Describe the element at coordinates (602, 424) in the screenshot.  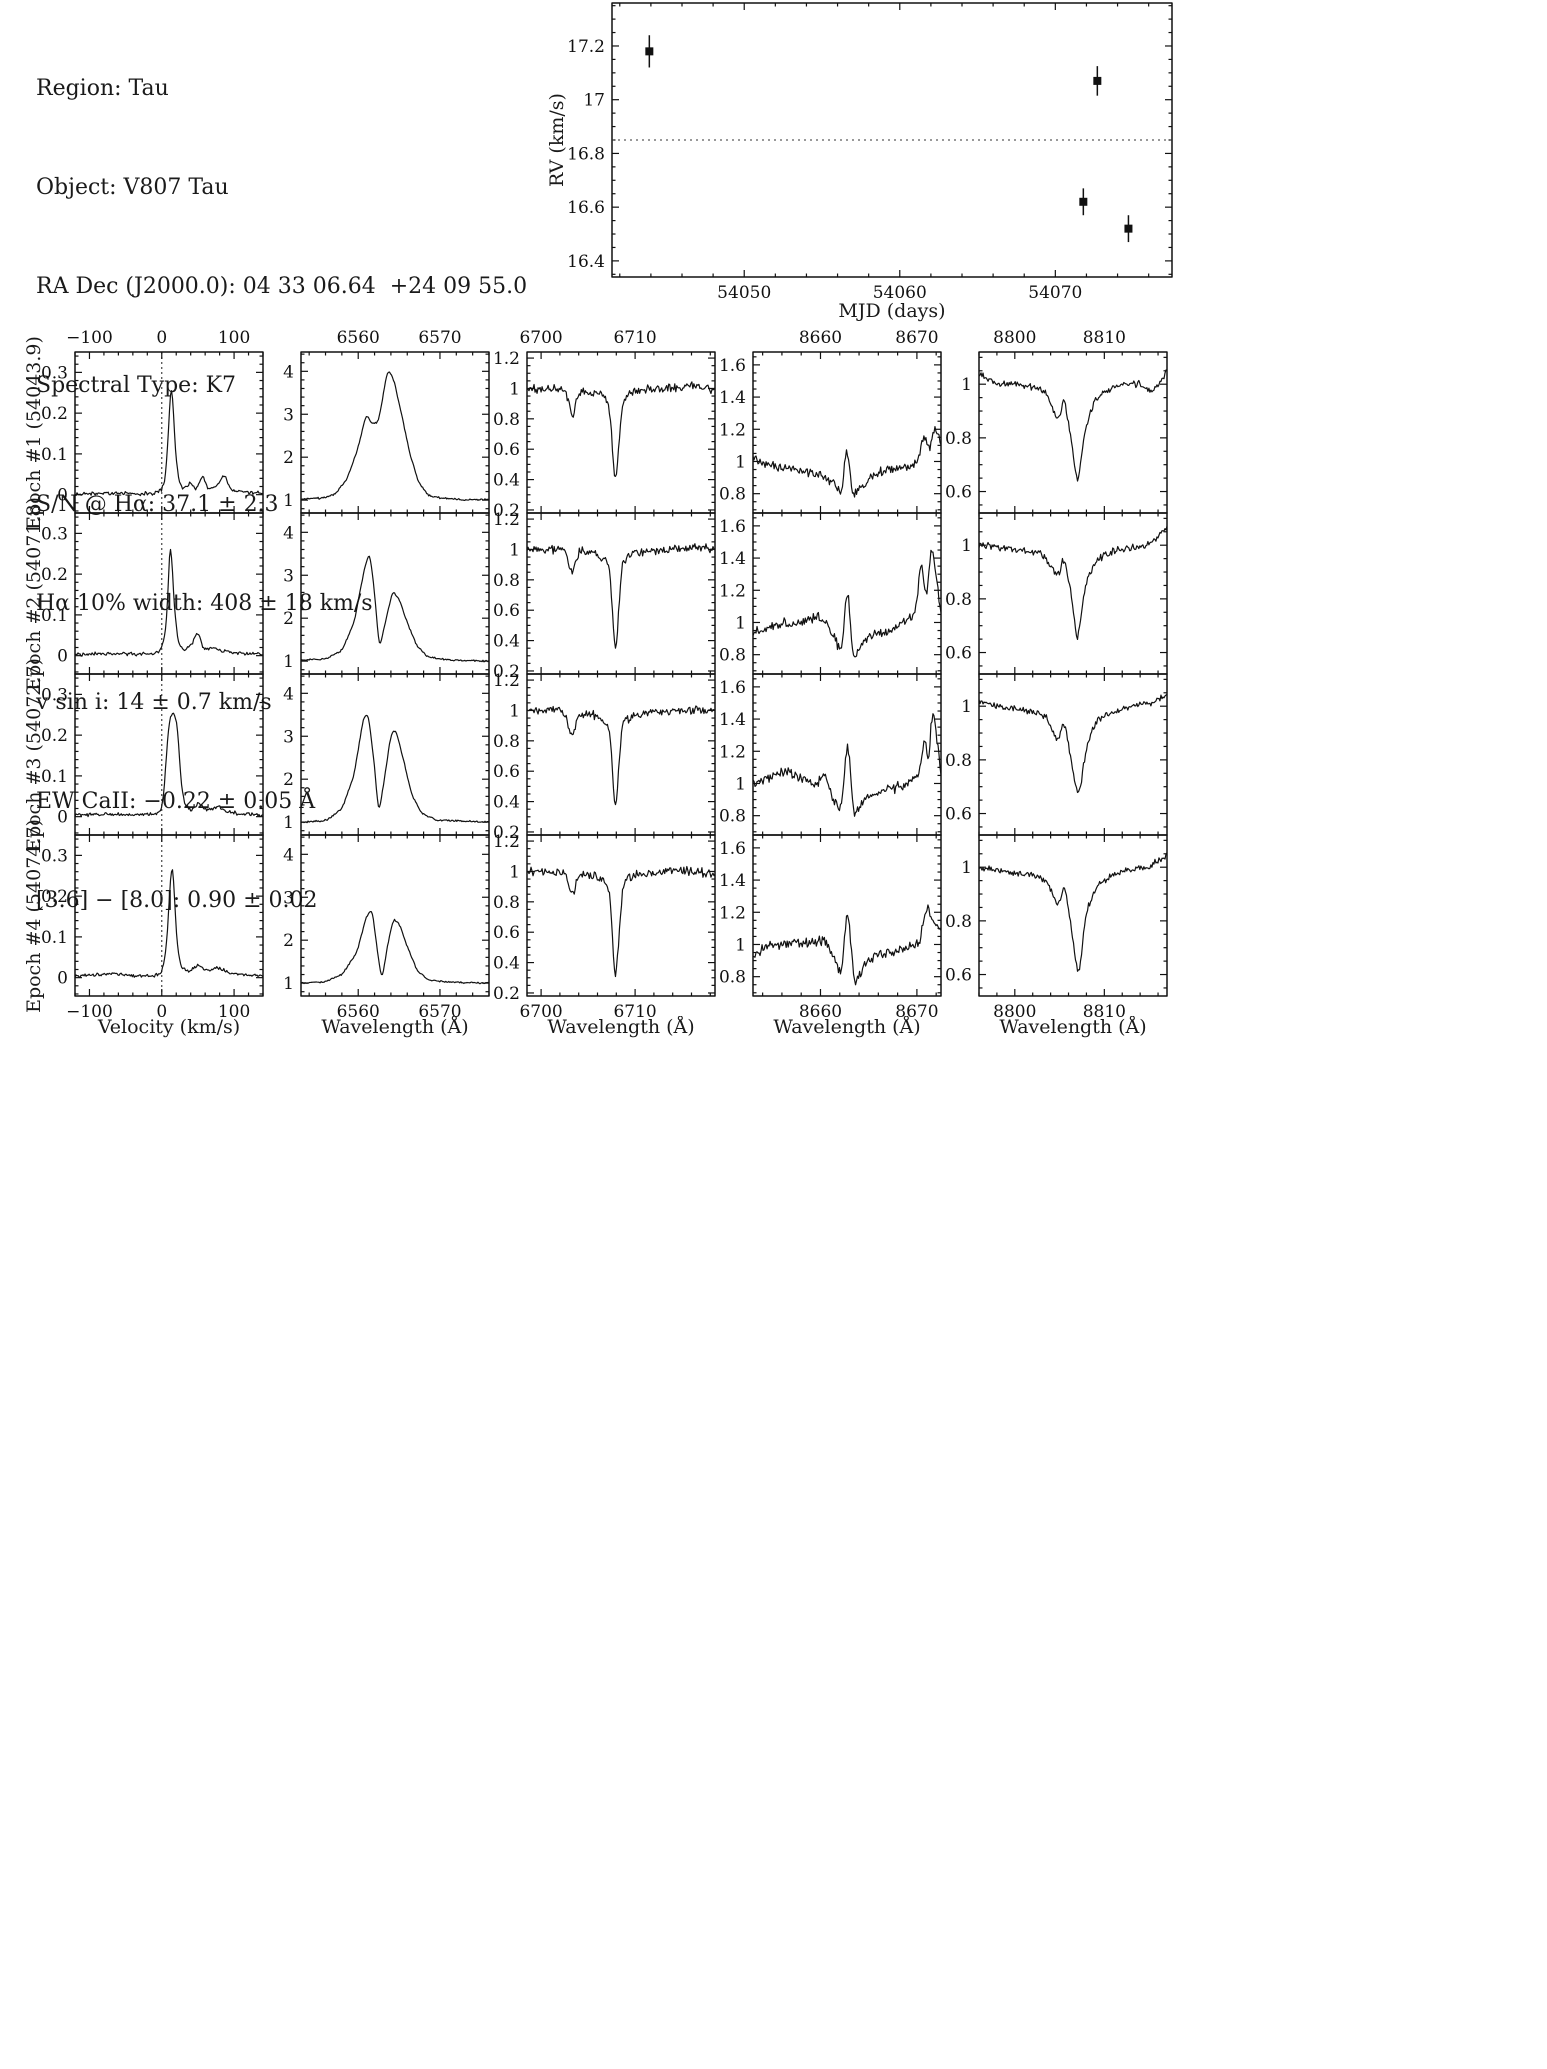
I see `spectrum-panel-epoch1-li6708` at that location.